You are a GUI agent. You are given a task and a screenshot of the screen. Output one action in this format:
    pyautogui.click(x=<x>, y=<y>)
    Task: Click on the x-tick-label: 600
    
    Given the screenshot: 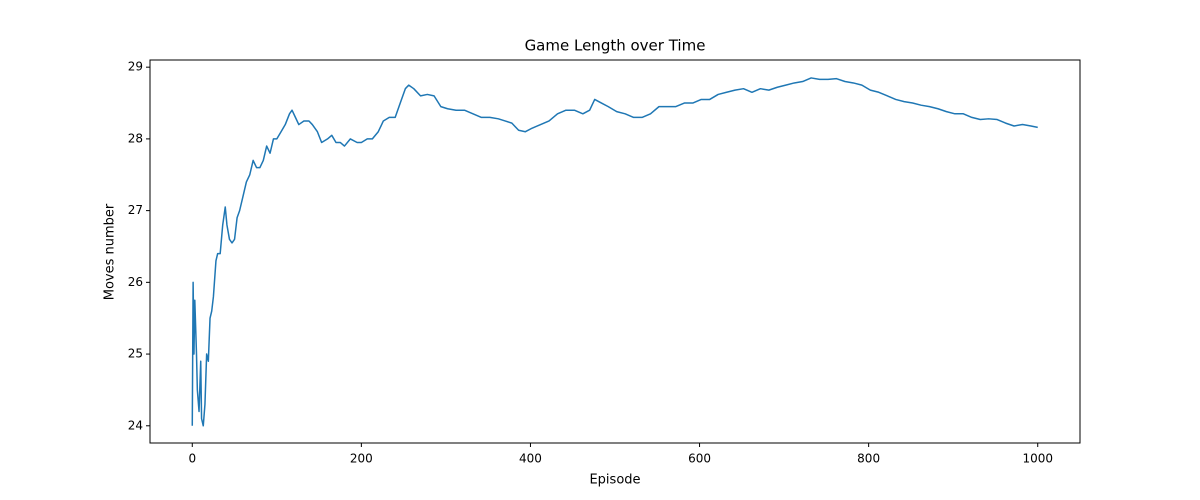 What is the action you would take?
    pyautogui.click(x=699, y=459)
    